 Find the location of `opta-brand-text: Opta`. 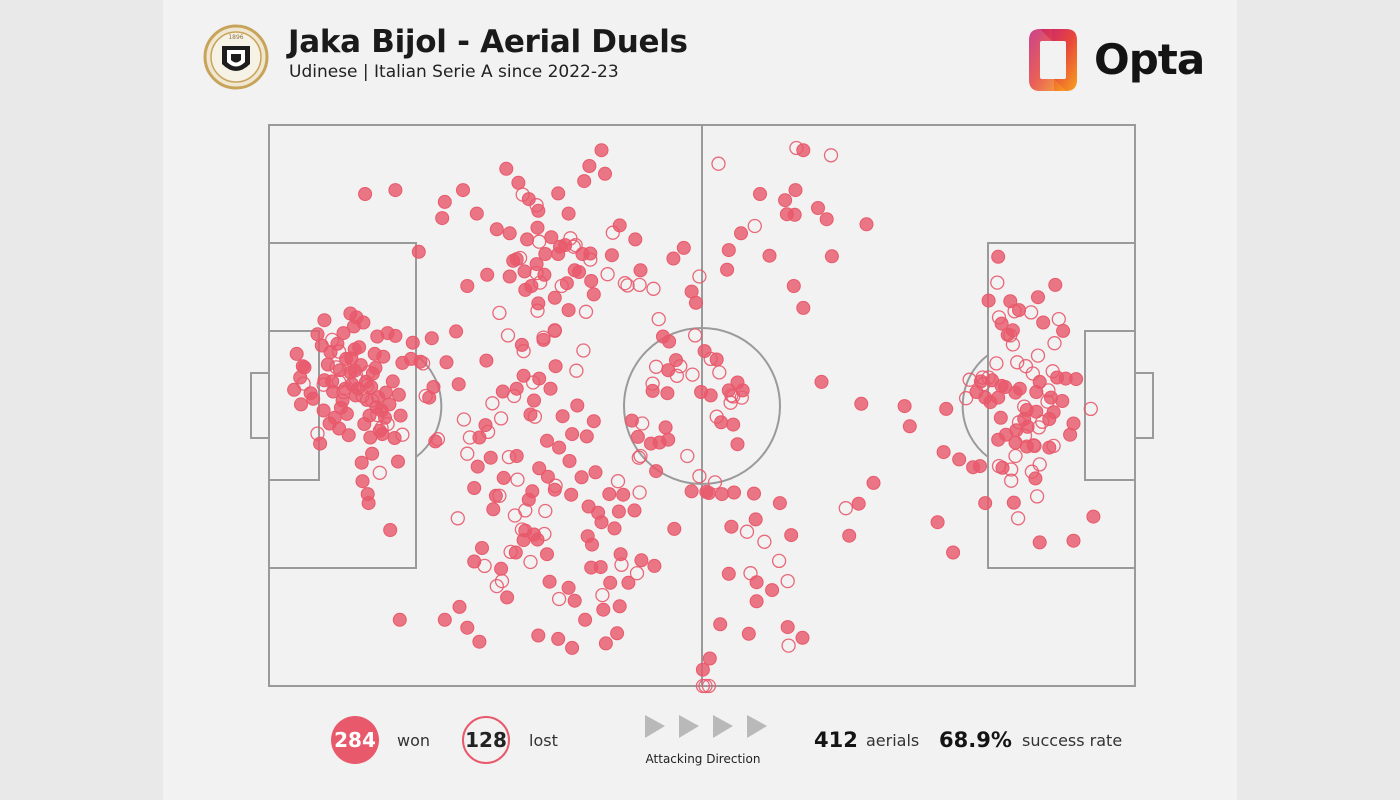

opta-brand-text: Opta is located at coordinates (1149, 59).